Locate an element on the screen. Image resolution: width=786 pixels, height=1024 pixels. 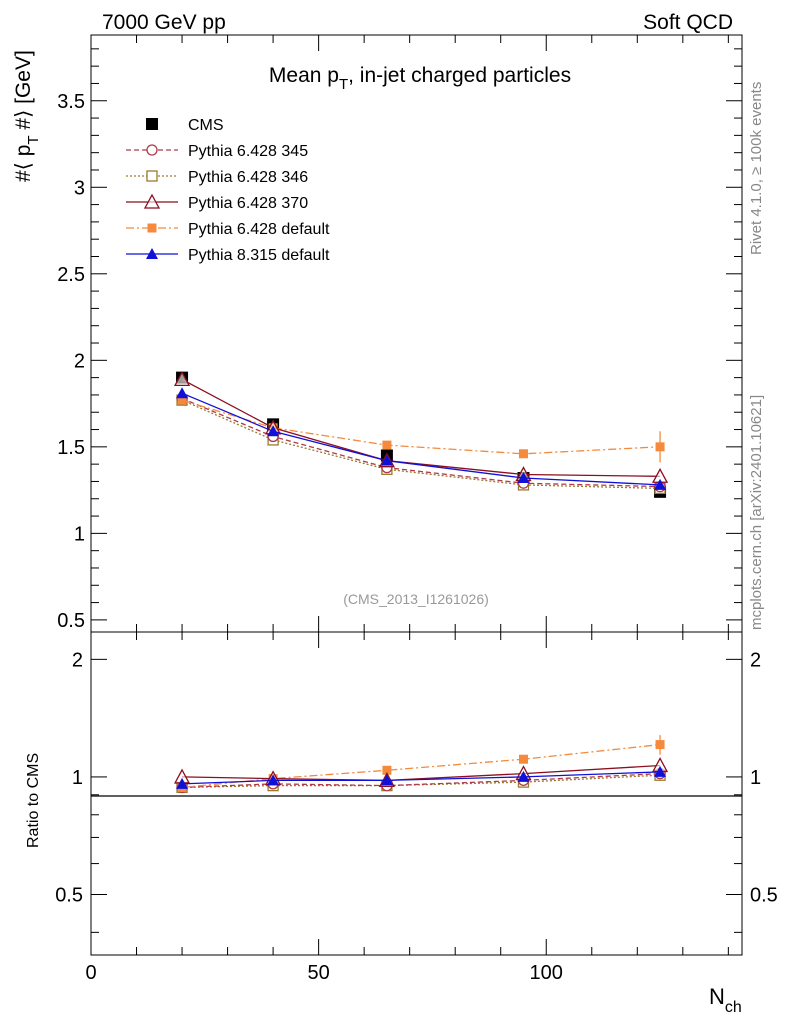
header-right: Soft QCD is located at coordinates (688, 22).